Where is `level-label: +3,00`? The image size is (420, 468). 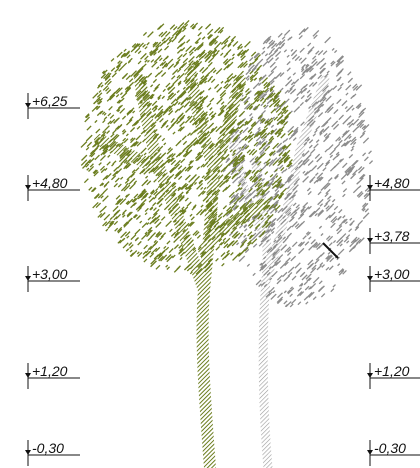 level-label: +3,00 is located at coordinates (50, 274).